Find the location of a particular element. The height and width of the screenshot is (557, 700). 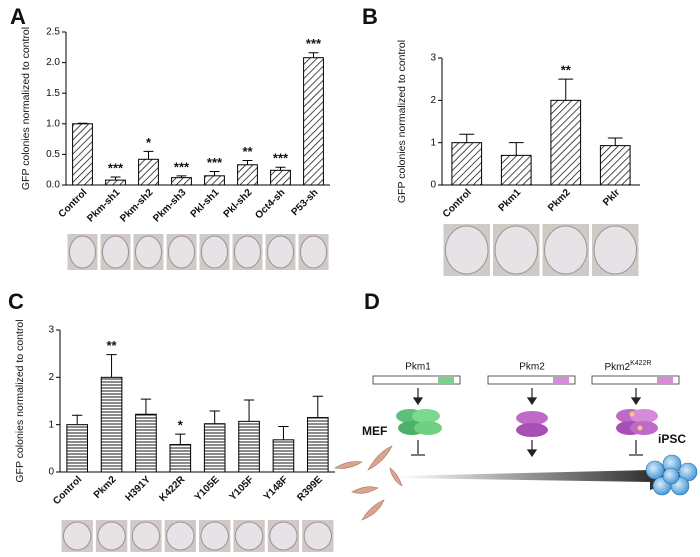

x-tick-label: Pkm-sh1 is located at coordinates (104, 206).